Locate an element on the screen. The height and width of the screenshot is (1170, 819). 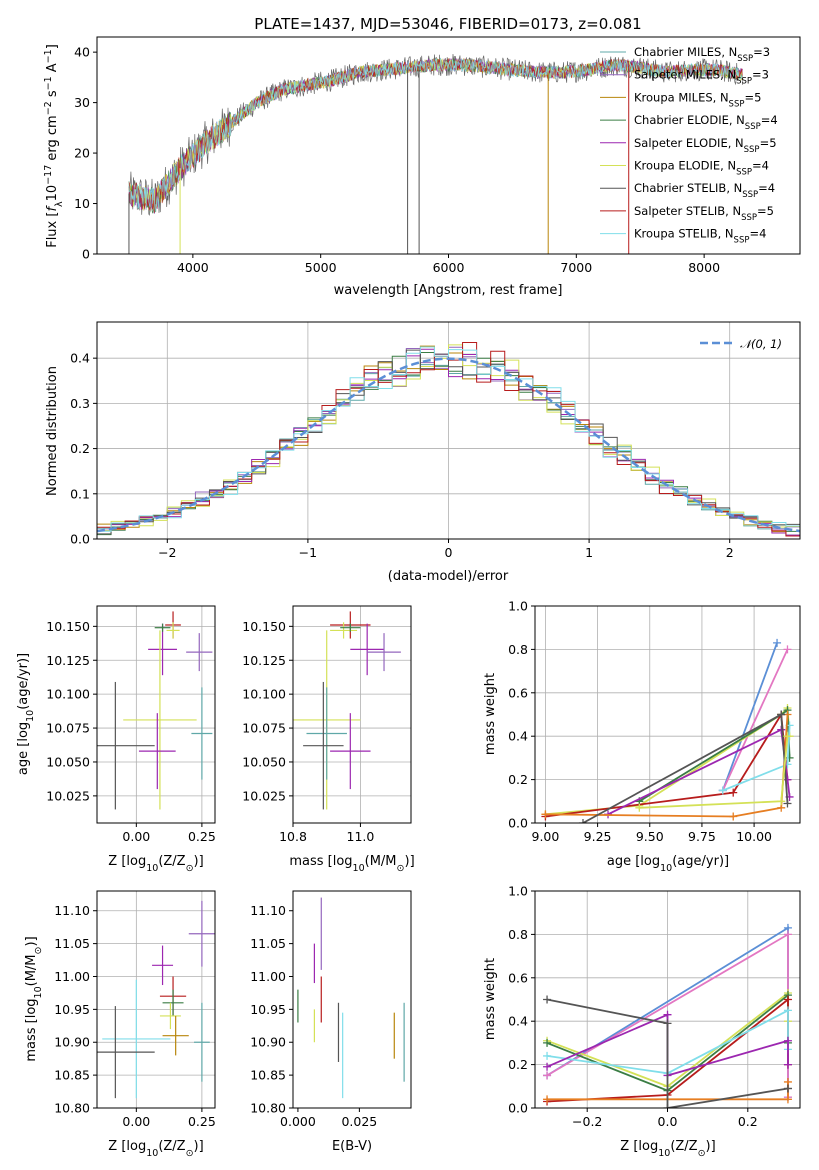
y-axis-label-part: f is located at coordinates (52, 208).